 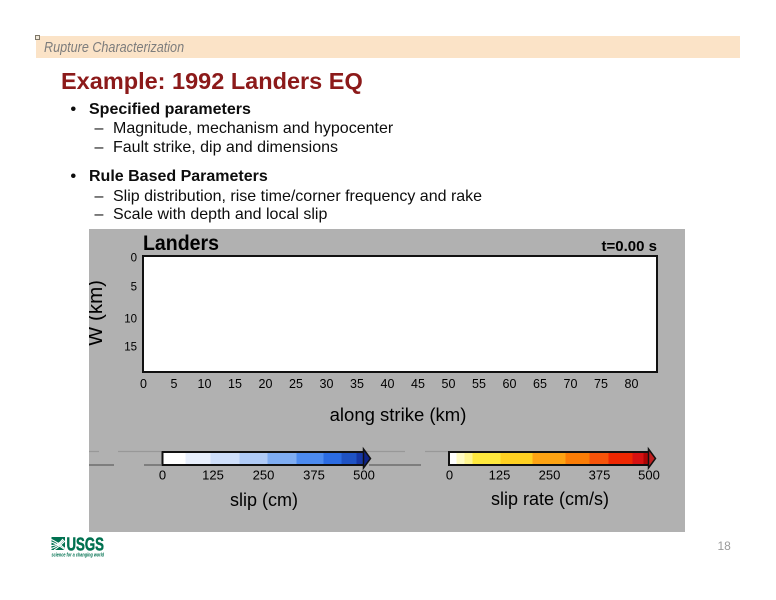 I want to click on svg-text: 70, so click(x=570, y=384).